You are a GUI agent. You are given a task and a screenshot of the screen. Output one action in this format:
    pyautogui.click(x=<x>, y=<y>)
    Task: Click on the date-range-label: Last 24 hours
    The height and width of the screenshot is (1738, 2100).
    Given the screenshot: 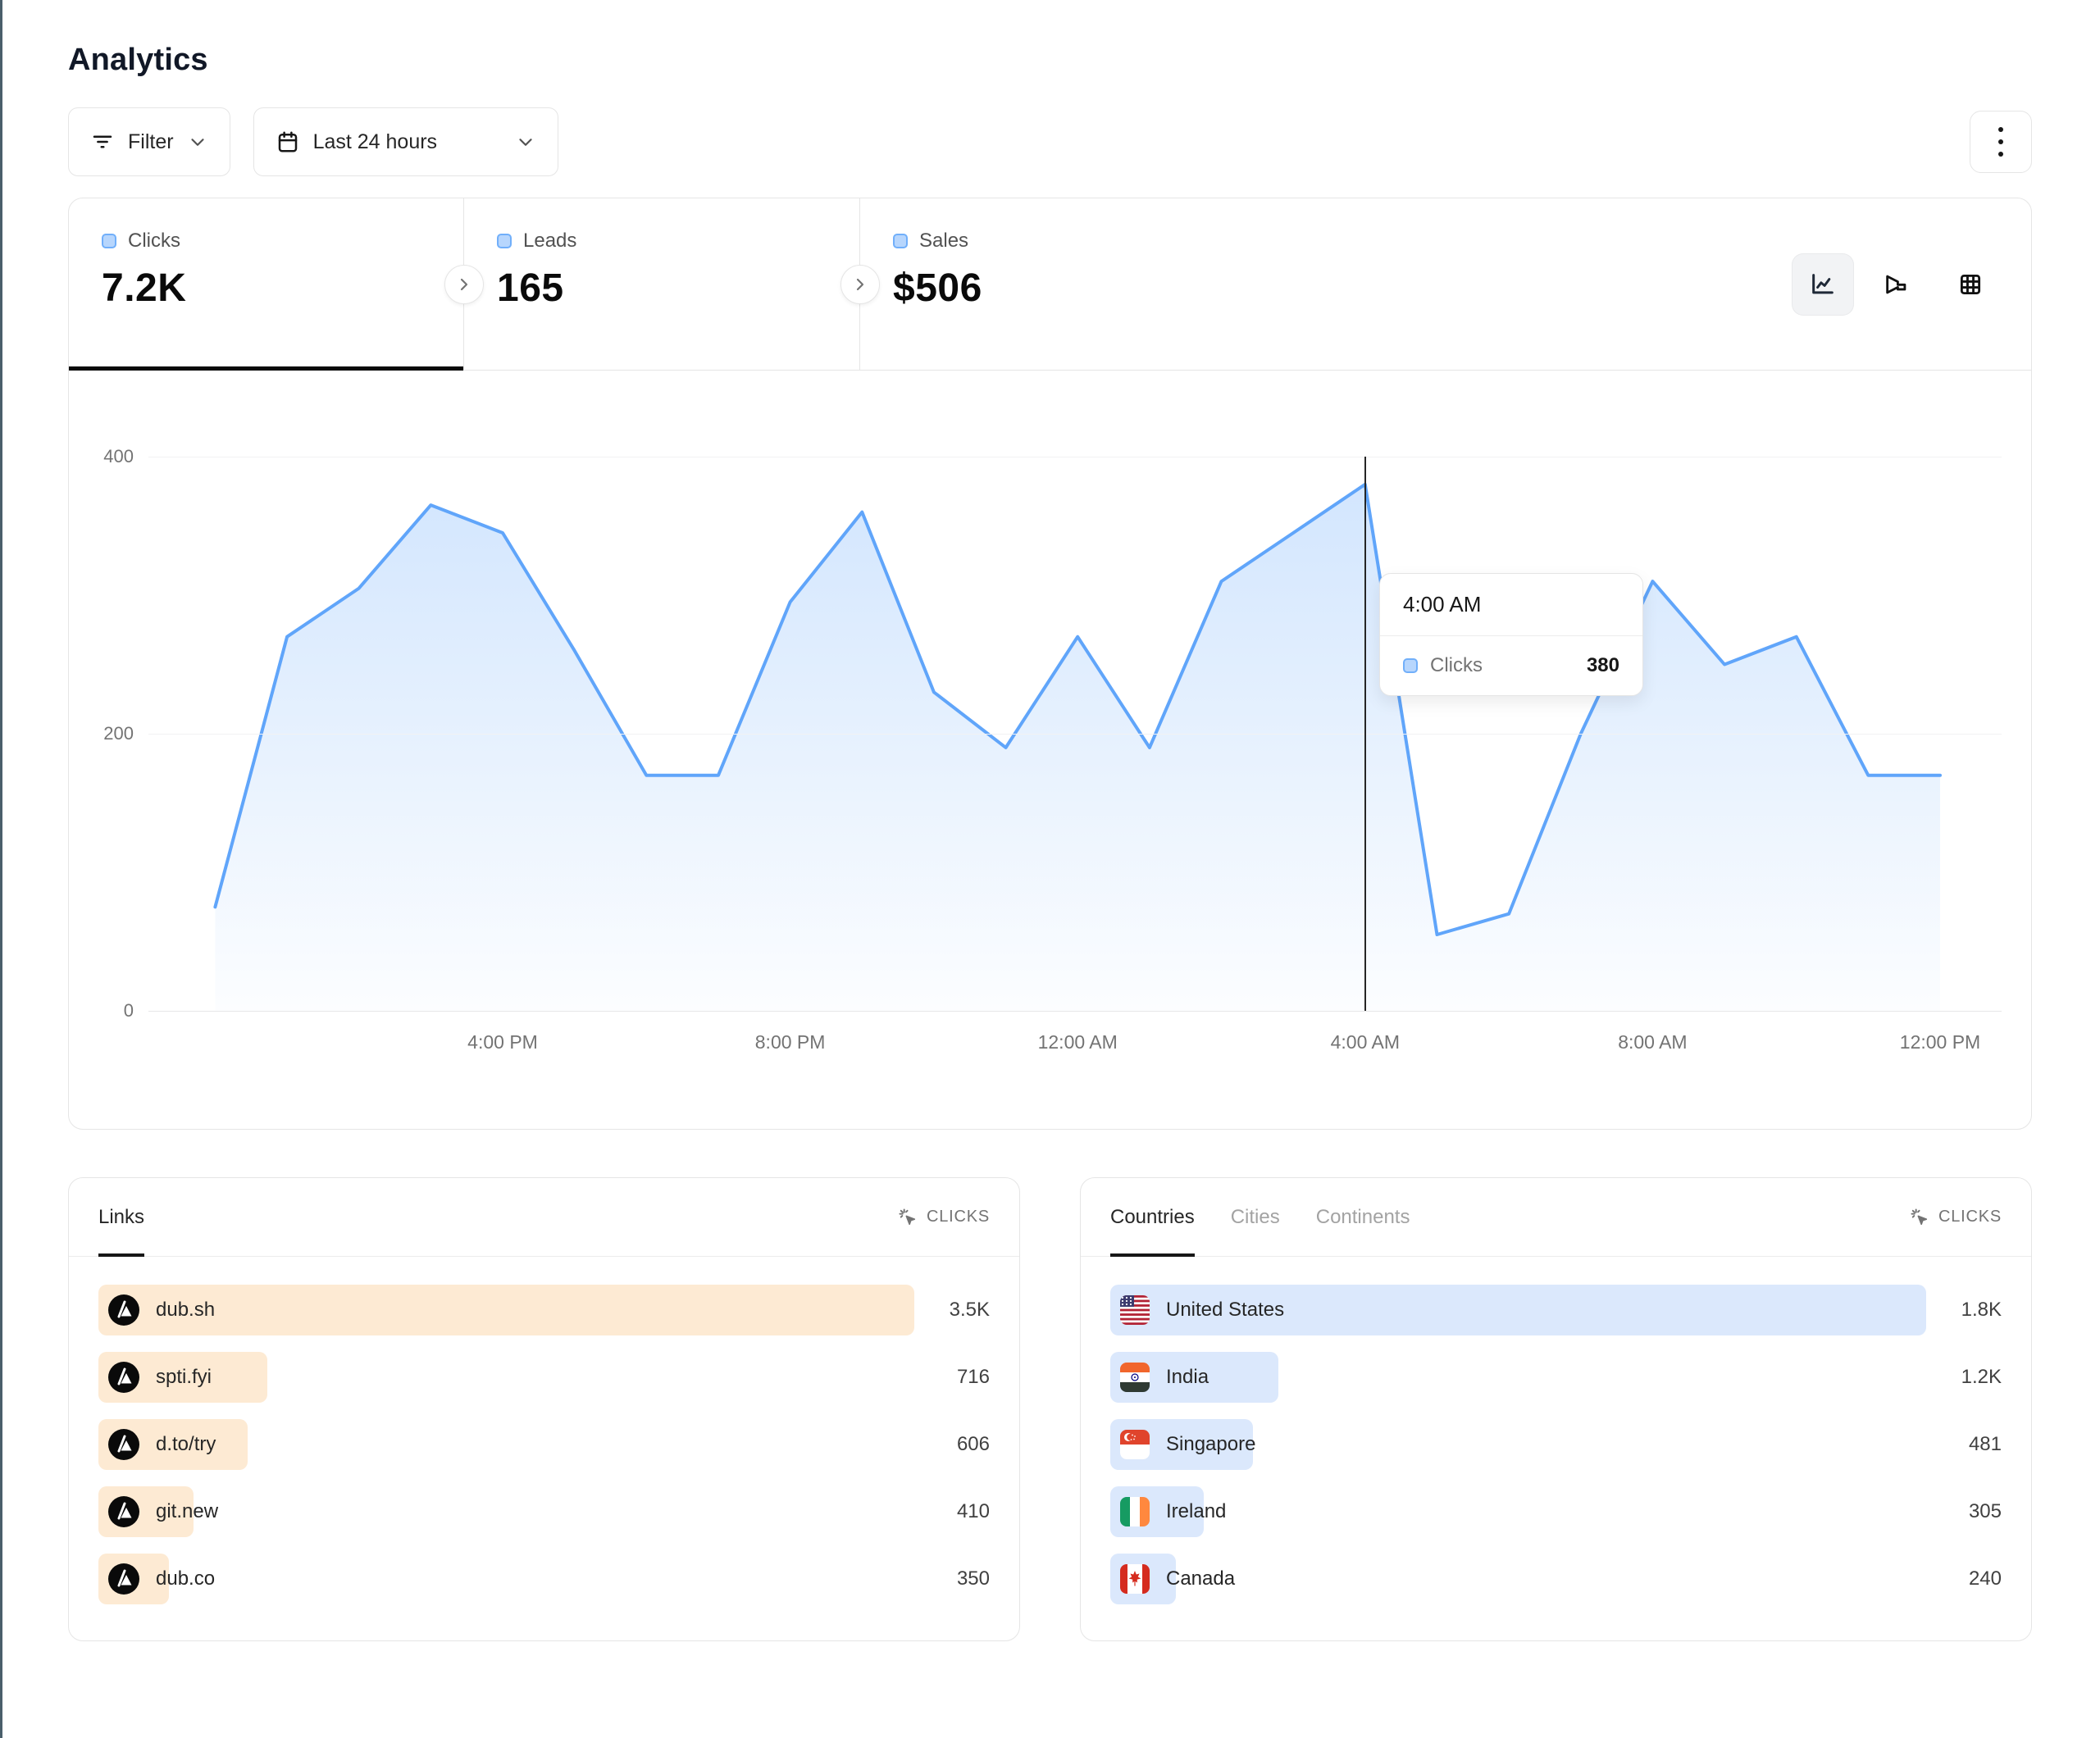 What is the action you would take?
    pyautogui.click(x=375, y=141)
    